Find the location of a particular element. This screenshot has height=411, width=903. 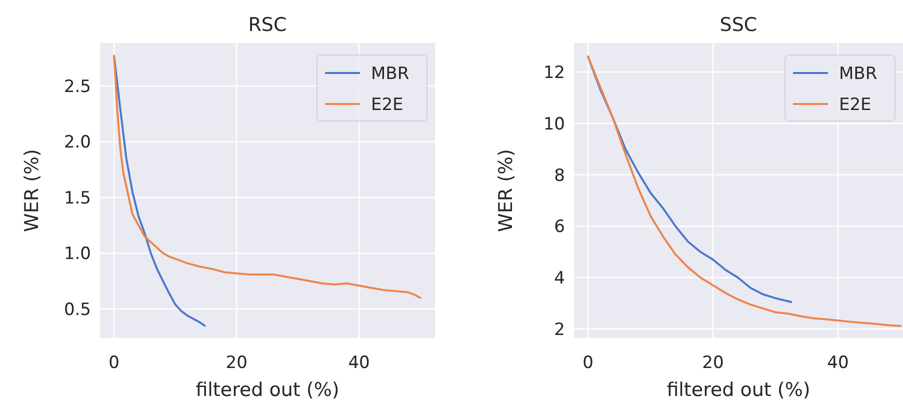

y-tick-label: 12 is located at coordinates (554, 72).